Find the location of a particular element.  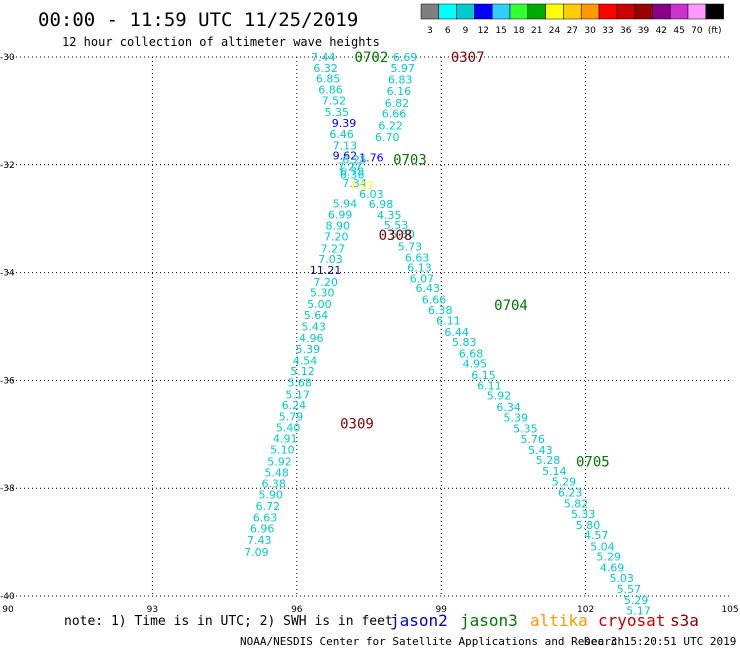

wave-height-label: 5.48 is located at coordinates (276, 473).